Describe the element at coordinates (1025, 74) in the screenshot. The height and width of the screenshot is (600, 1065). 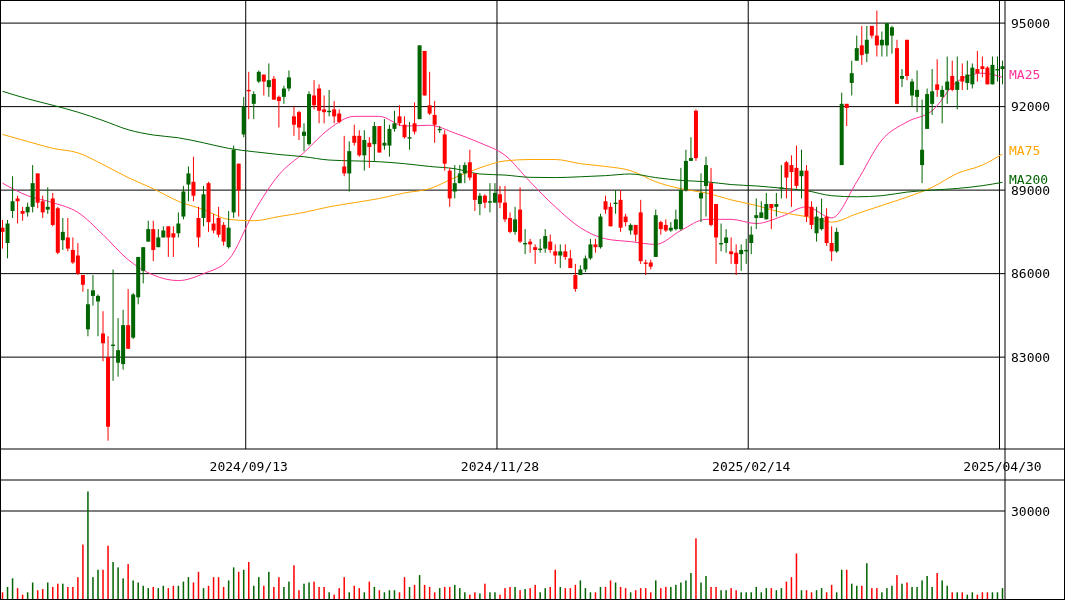
I see `series-label: MA25` at that location.